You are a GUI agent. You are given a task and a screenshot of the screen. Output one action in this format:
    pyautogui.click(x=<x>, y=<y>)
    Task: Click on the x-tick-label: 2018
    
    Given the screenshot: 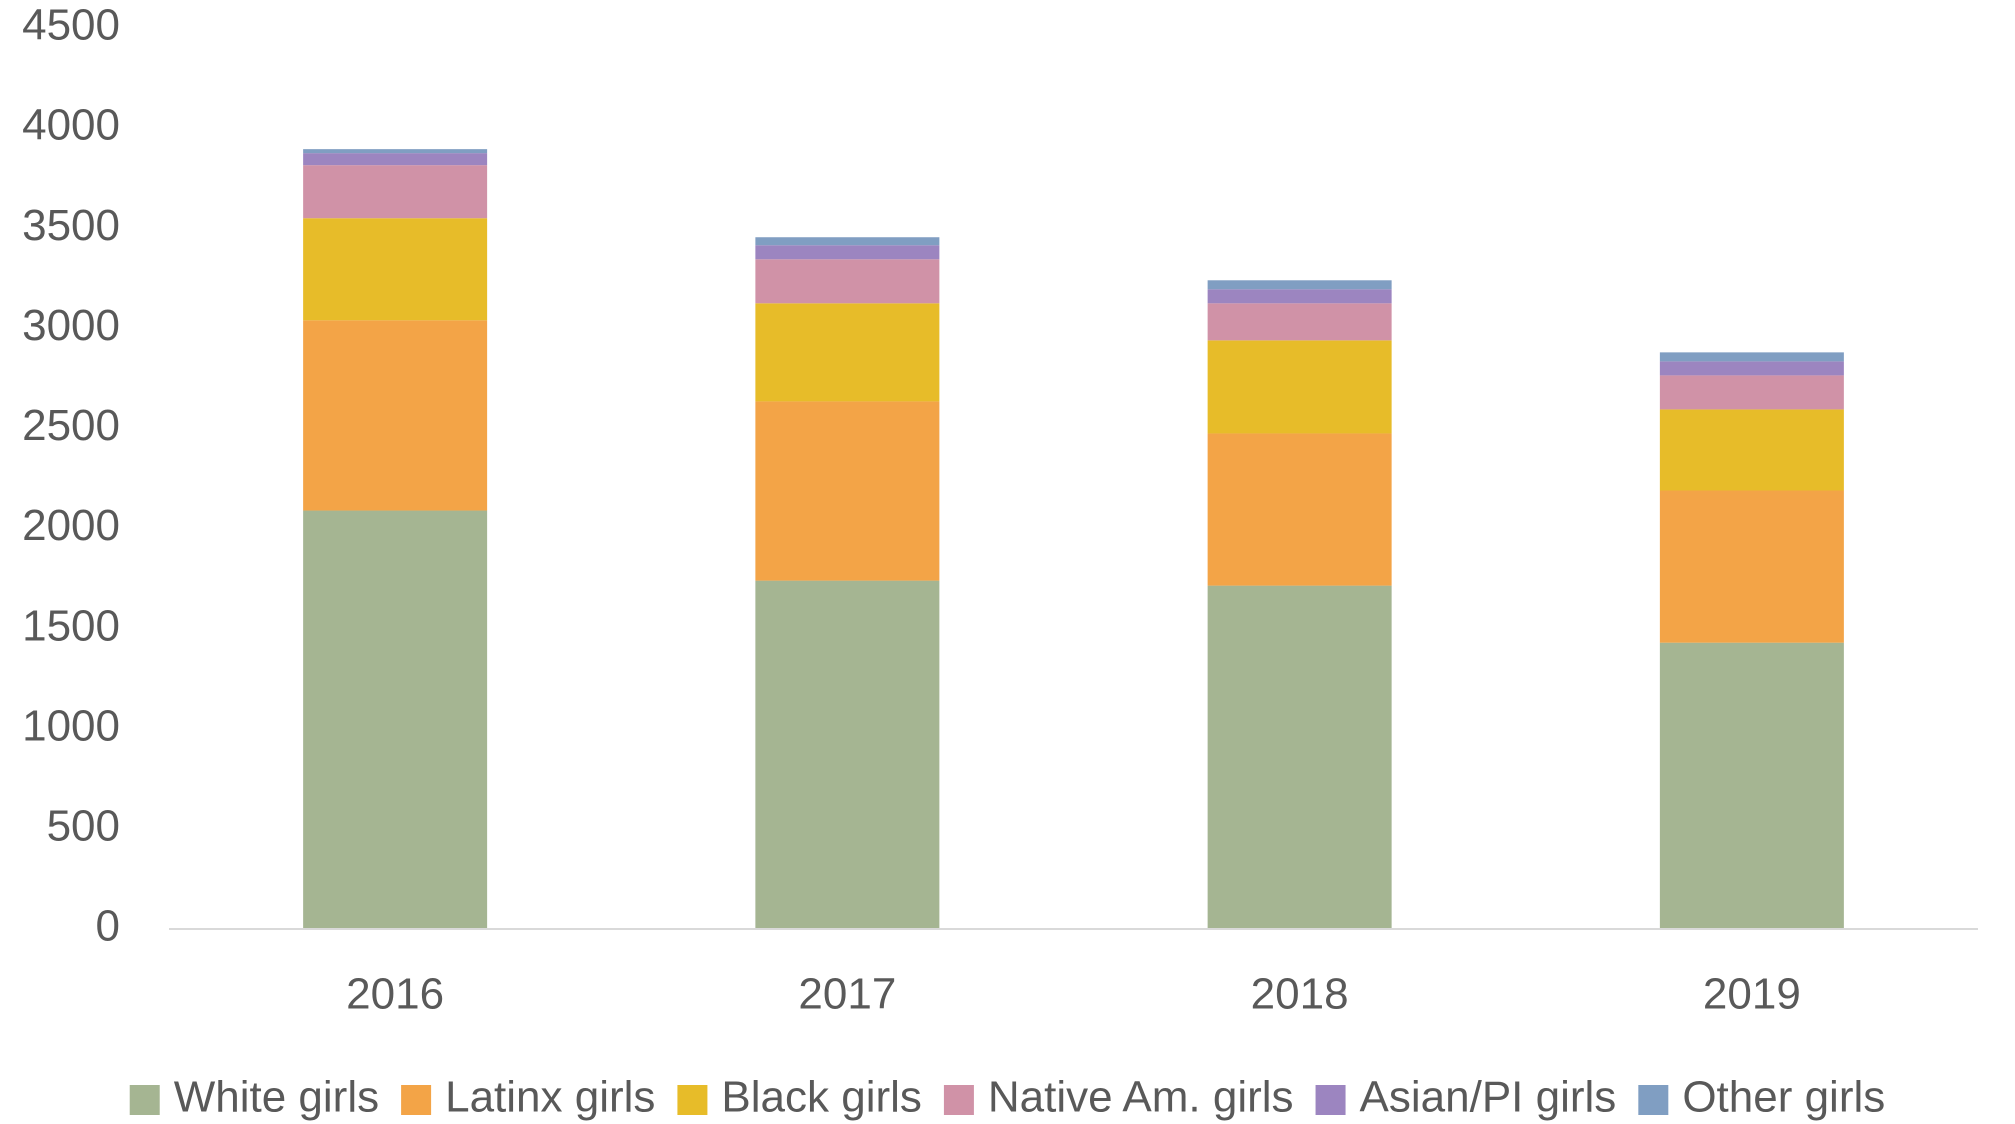 What is the action you would take?
    pyautogui.click(x=1300, y=994)
    